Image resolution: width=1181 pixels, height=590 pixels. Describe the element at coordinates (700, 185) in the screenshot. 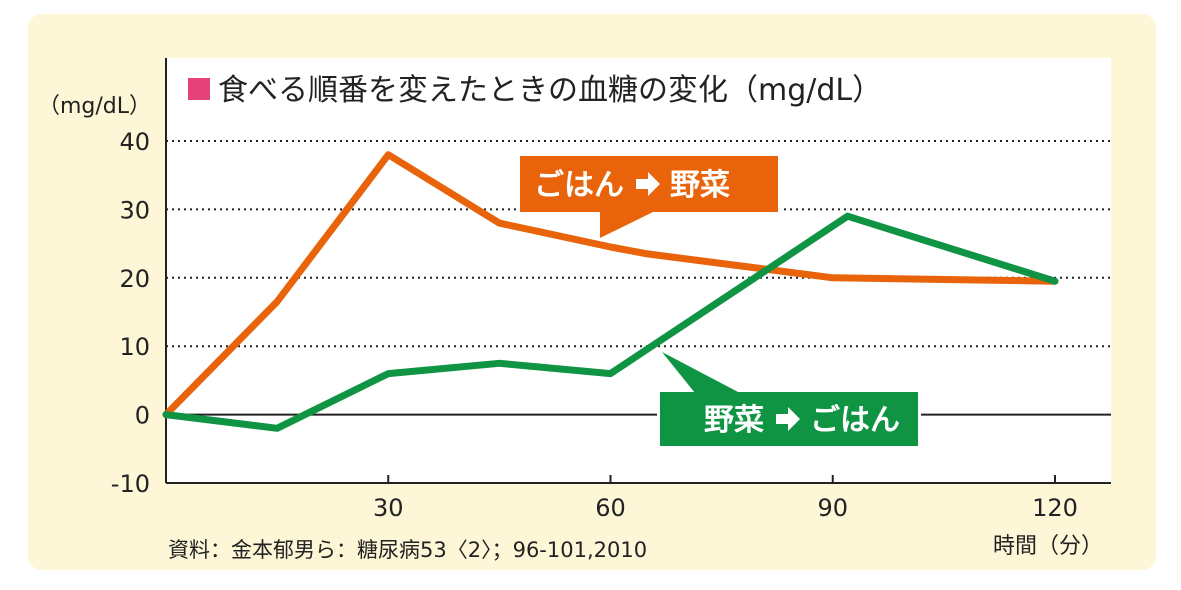

I see `callout-label-right: 野菜` at that location.